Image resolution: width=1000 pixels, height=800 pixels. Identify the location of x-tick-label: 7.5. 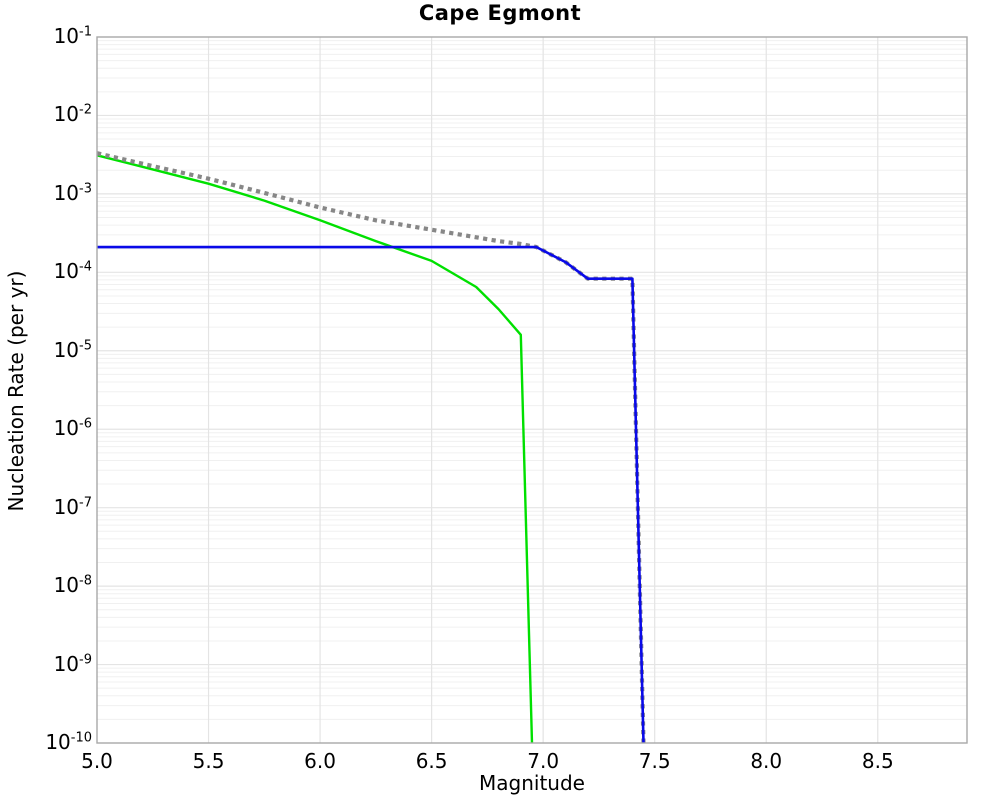
(654, 761).